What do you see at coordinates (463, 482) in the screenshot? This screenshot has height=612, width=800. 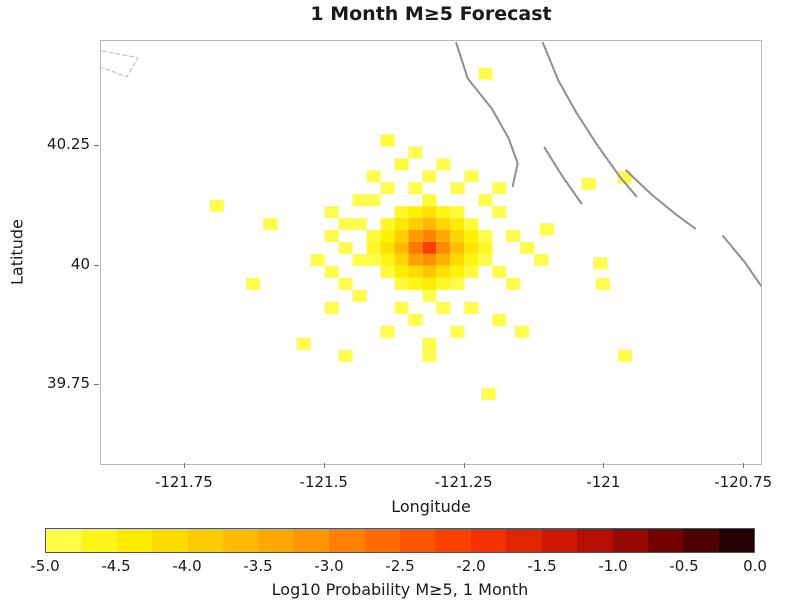 I see `x-tick-label: -121.25` at bounding box center [463, 482].